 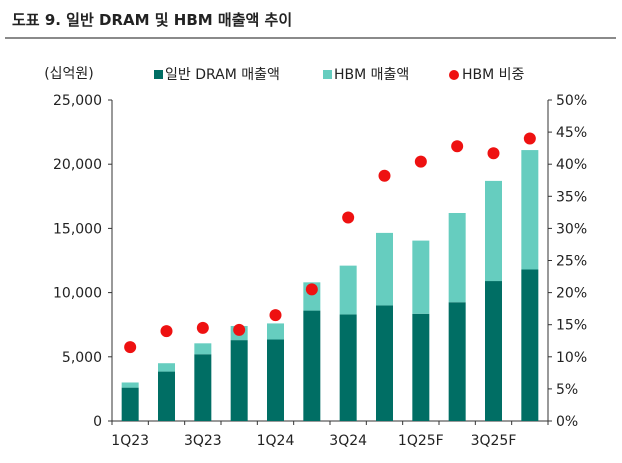 What do you see at coordinates (421, 277) in the screenshot?
I see `bar-hbm-1Q25F` at bounding box center [421, 277].